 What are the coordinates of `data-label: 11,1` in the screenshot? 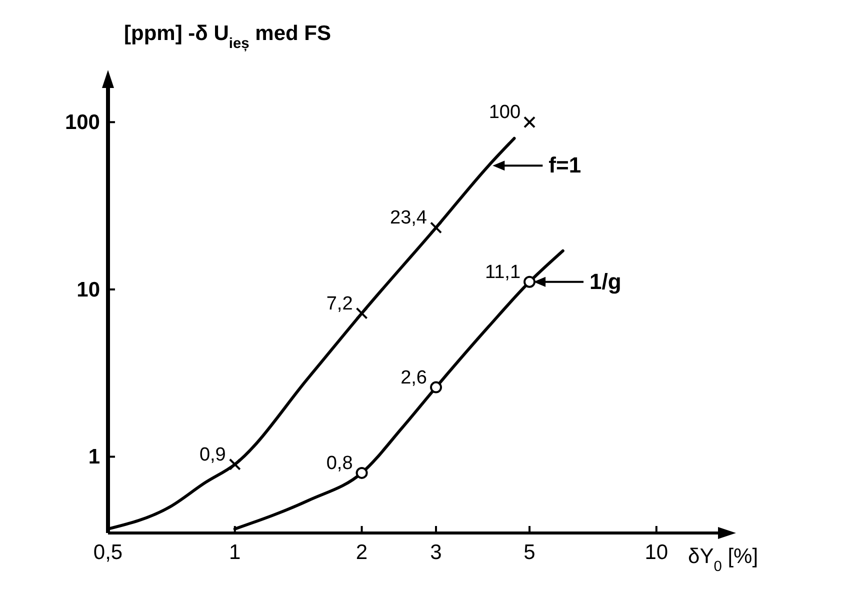 It's located at (502, 272).